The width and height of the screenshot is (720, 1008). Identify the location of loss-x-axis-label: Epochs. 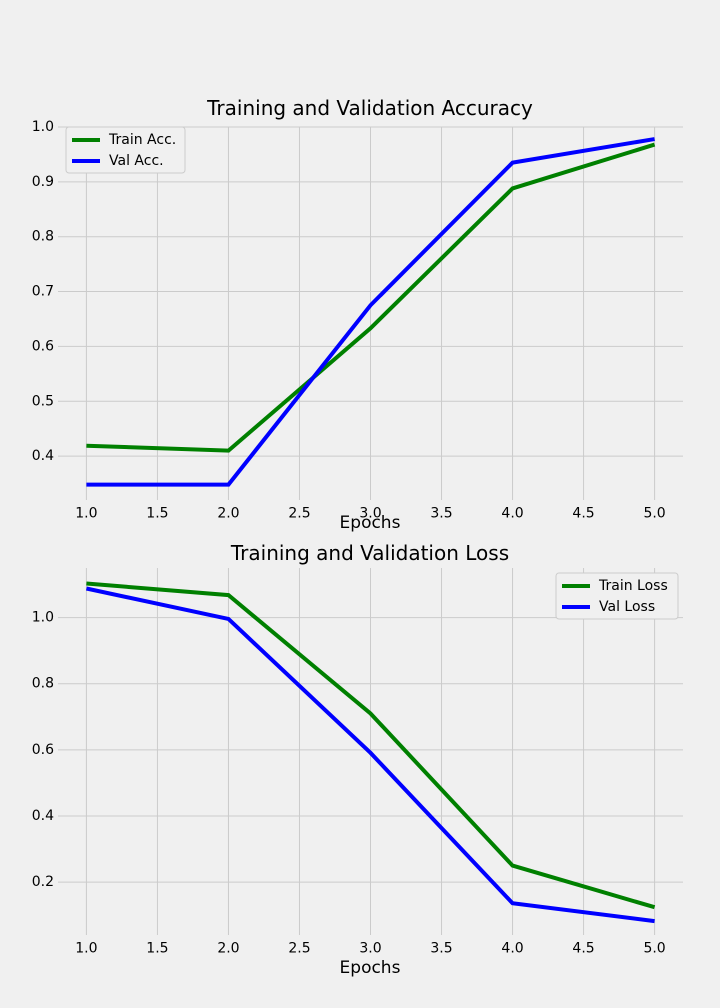
(370, 968).